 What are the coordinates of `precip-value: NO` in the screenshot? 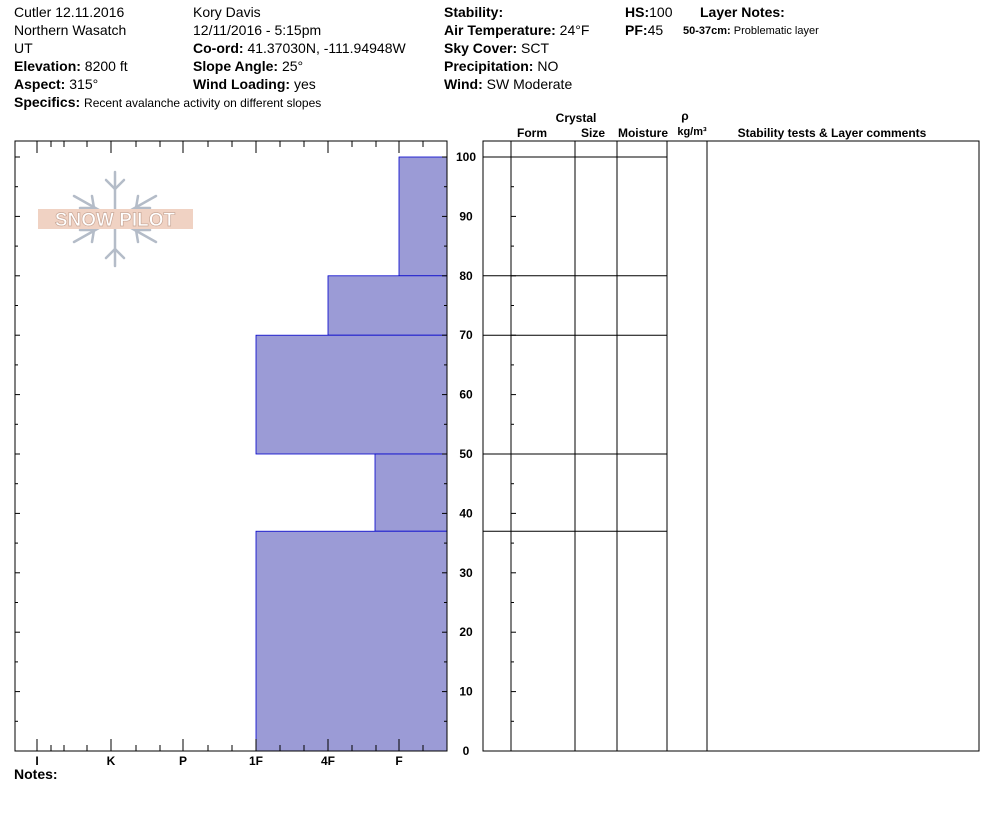 It's located at (548, 66).